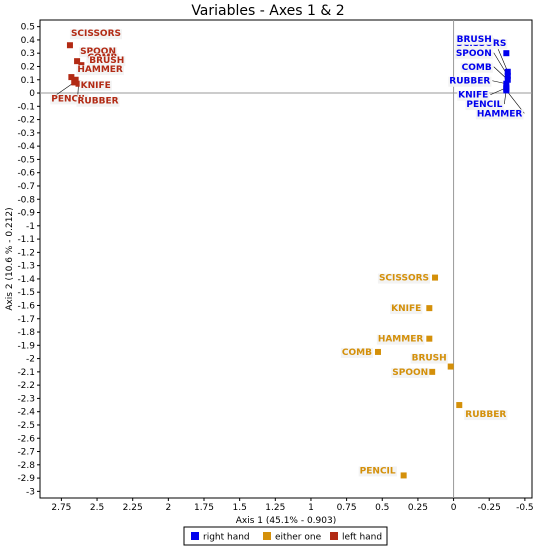 The image size is (537, 550). I want to click on y-tick-label: -2.1, so click(26, 373).